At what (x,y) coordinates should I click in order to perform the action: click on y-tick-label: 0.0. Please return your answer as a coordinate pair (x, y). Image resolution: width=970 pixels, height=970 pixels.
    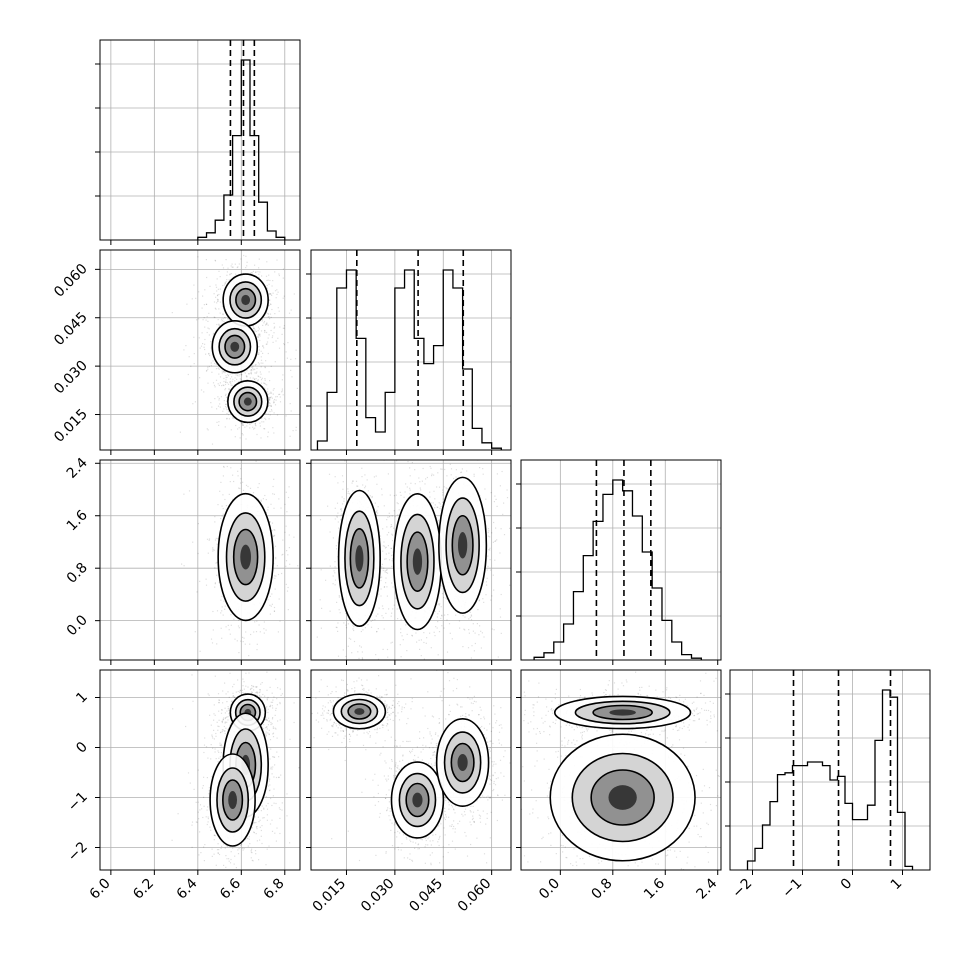
    Looking at the image, I should click on (77, 625).